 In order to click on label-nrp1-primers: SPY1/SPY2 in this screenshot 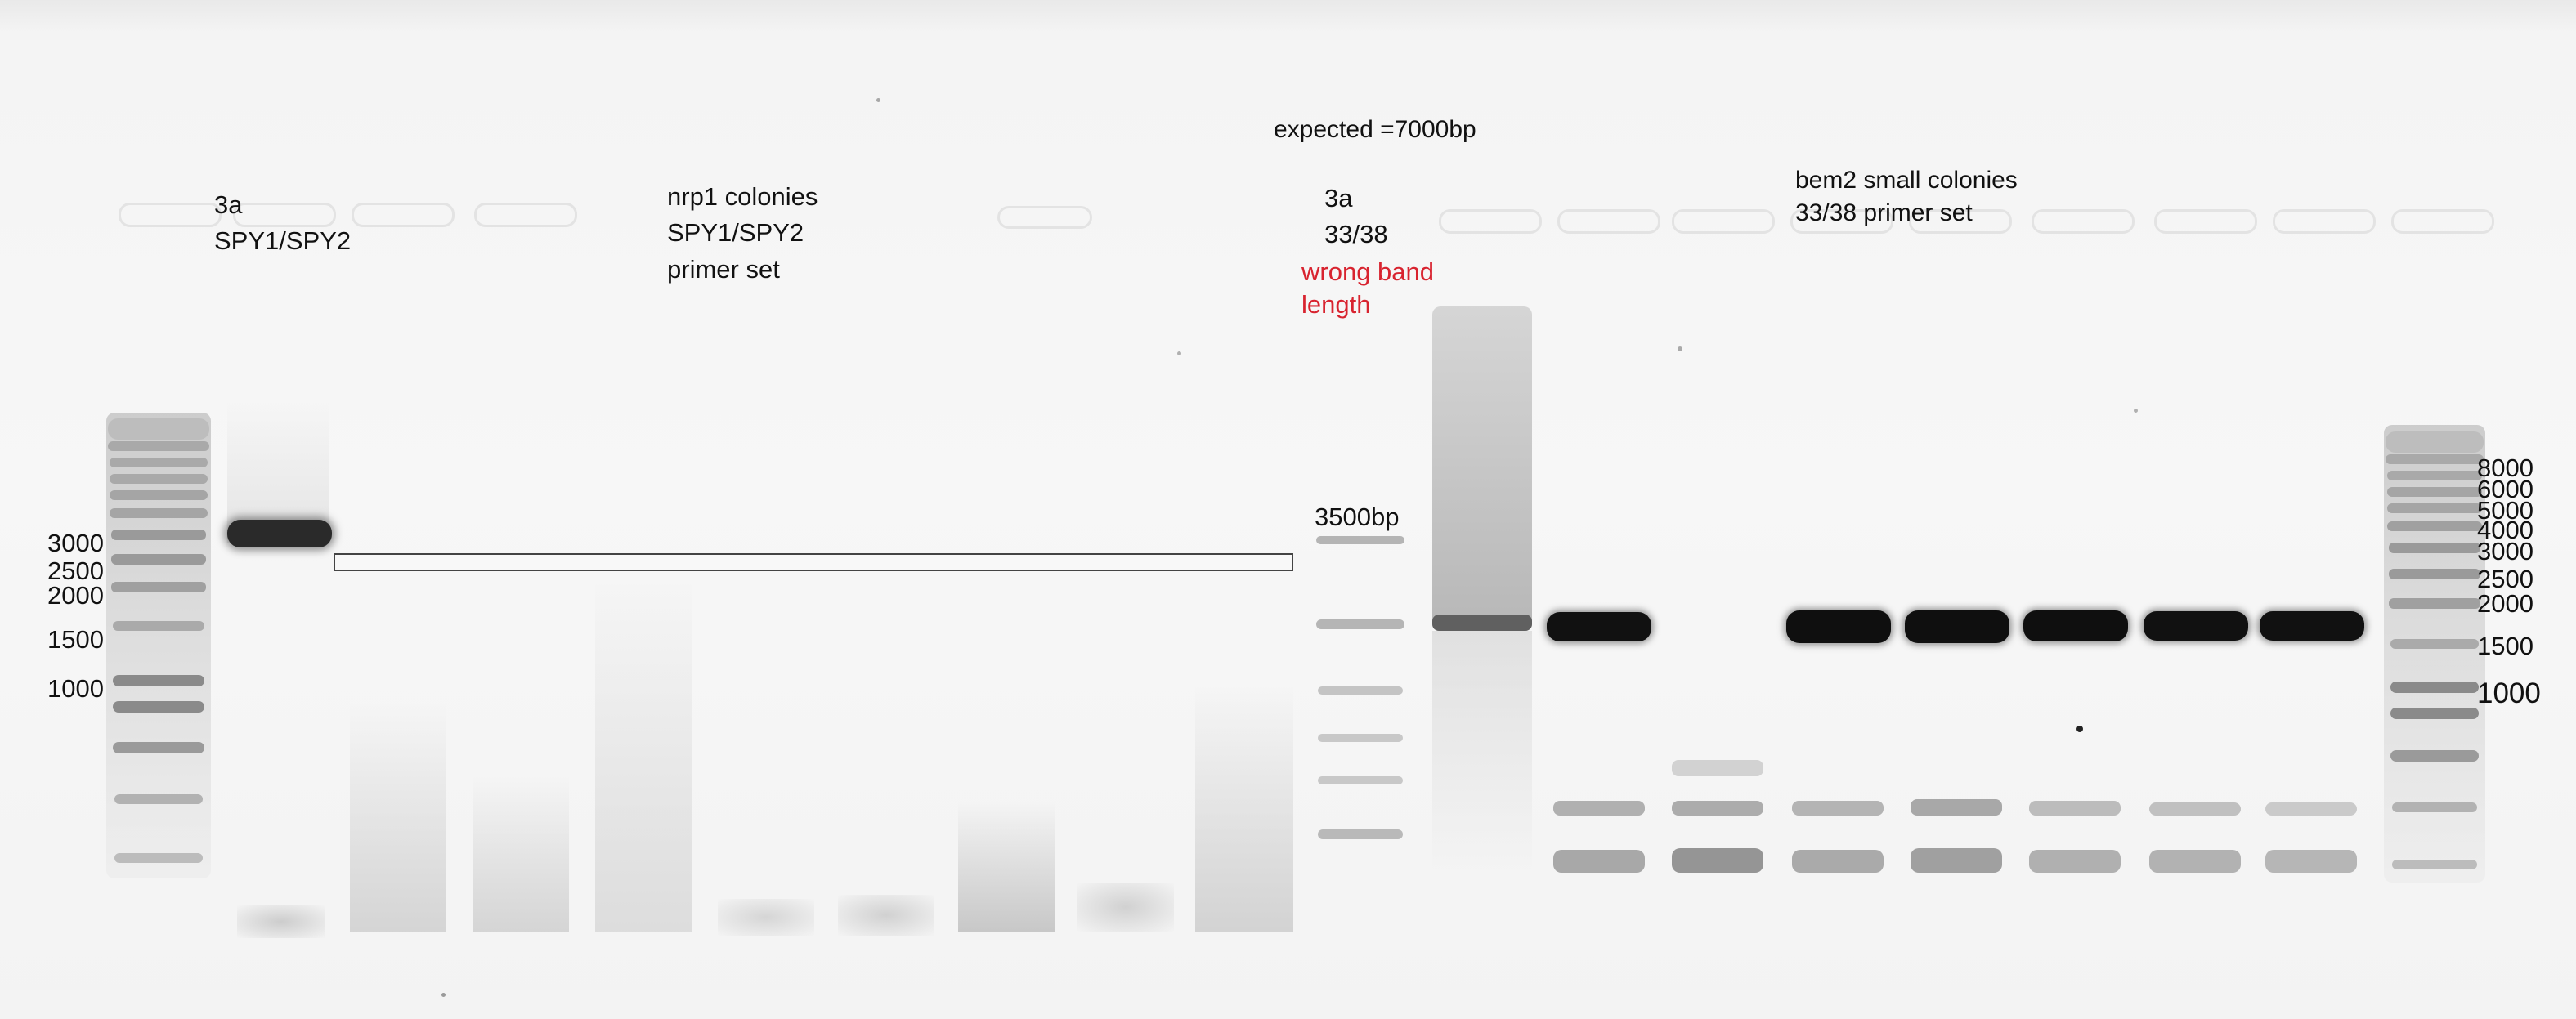, I will do `click(736, 232)`.